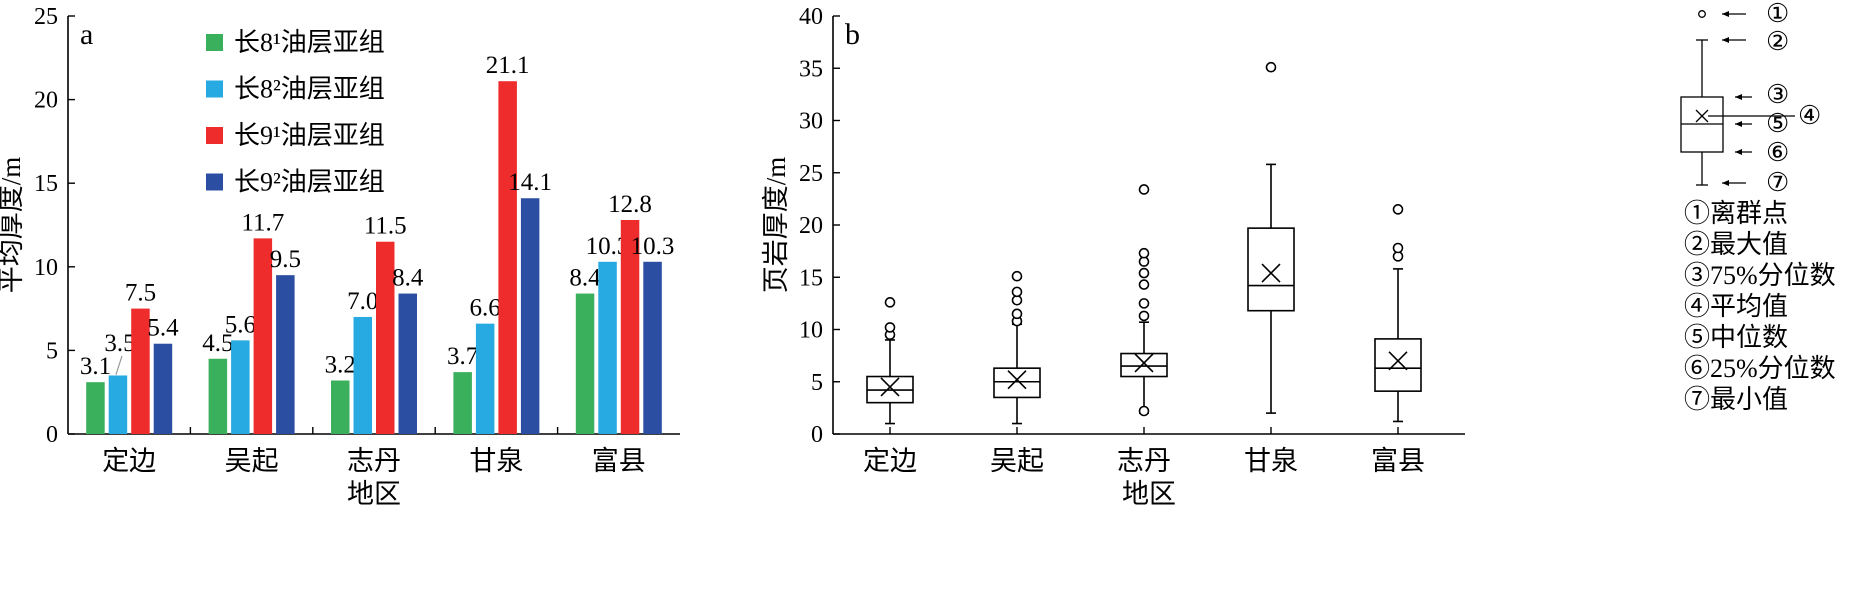  Describe the element at coordinates (1760, 275) in the screenshot. I see `key-item: ③75%分位数` at that location.